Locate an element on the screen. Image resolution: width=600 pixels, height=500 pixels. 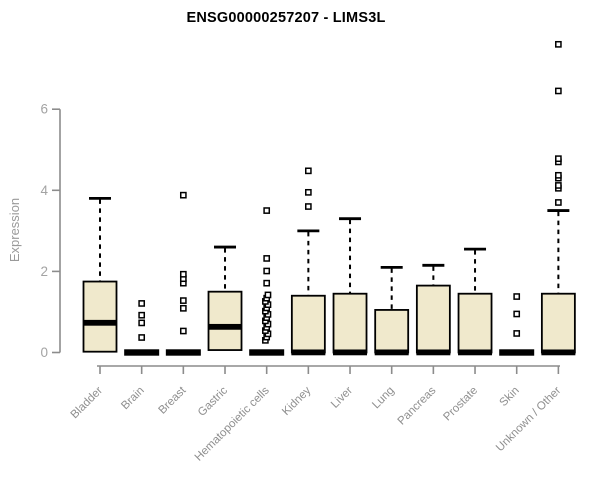
y-tick-label: 2 is located at coordinates (44, 271).